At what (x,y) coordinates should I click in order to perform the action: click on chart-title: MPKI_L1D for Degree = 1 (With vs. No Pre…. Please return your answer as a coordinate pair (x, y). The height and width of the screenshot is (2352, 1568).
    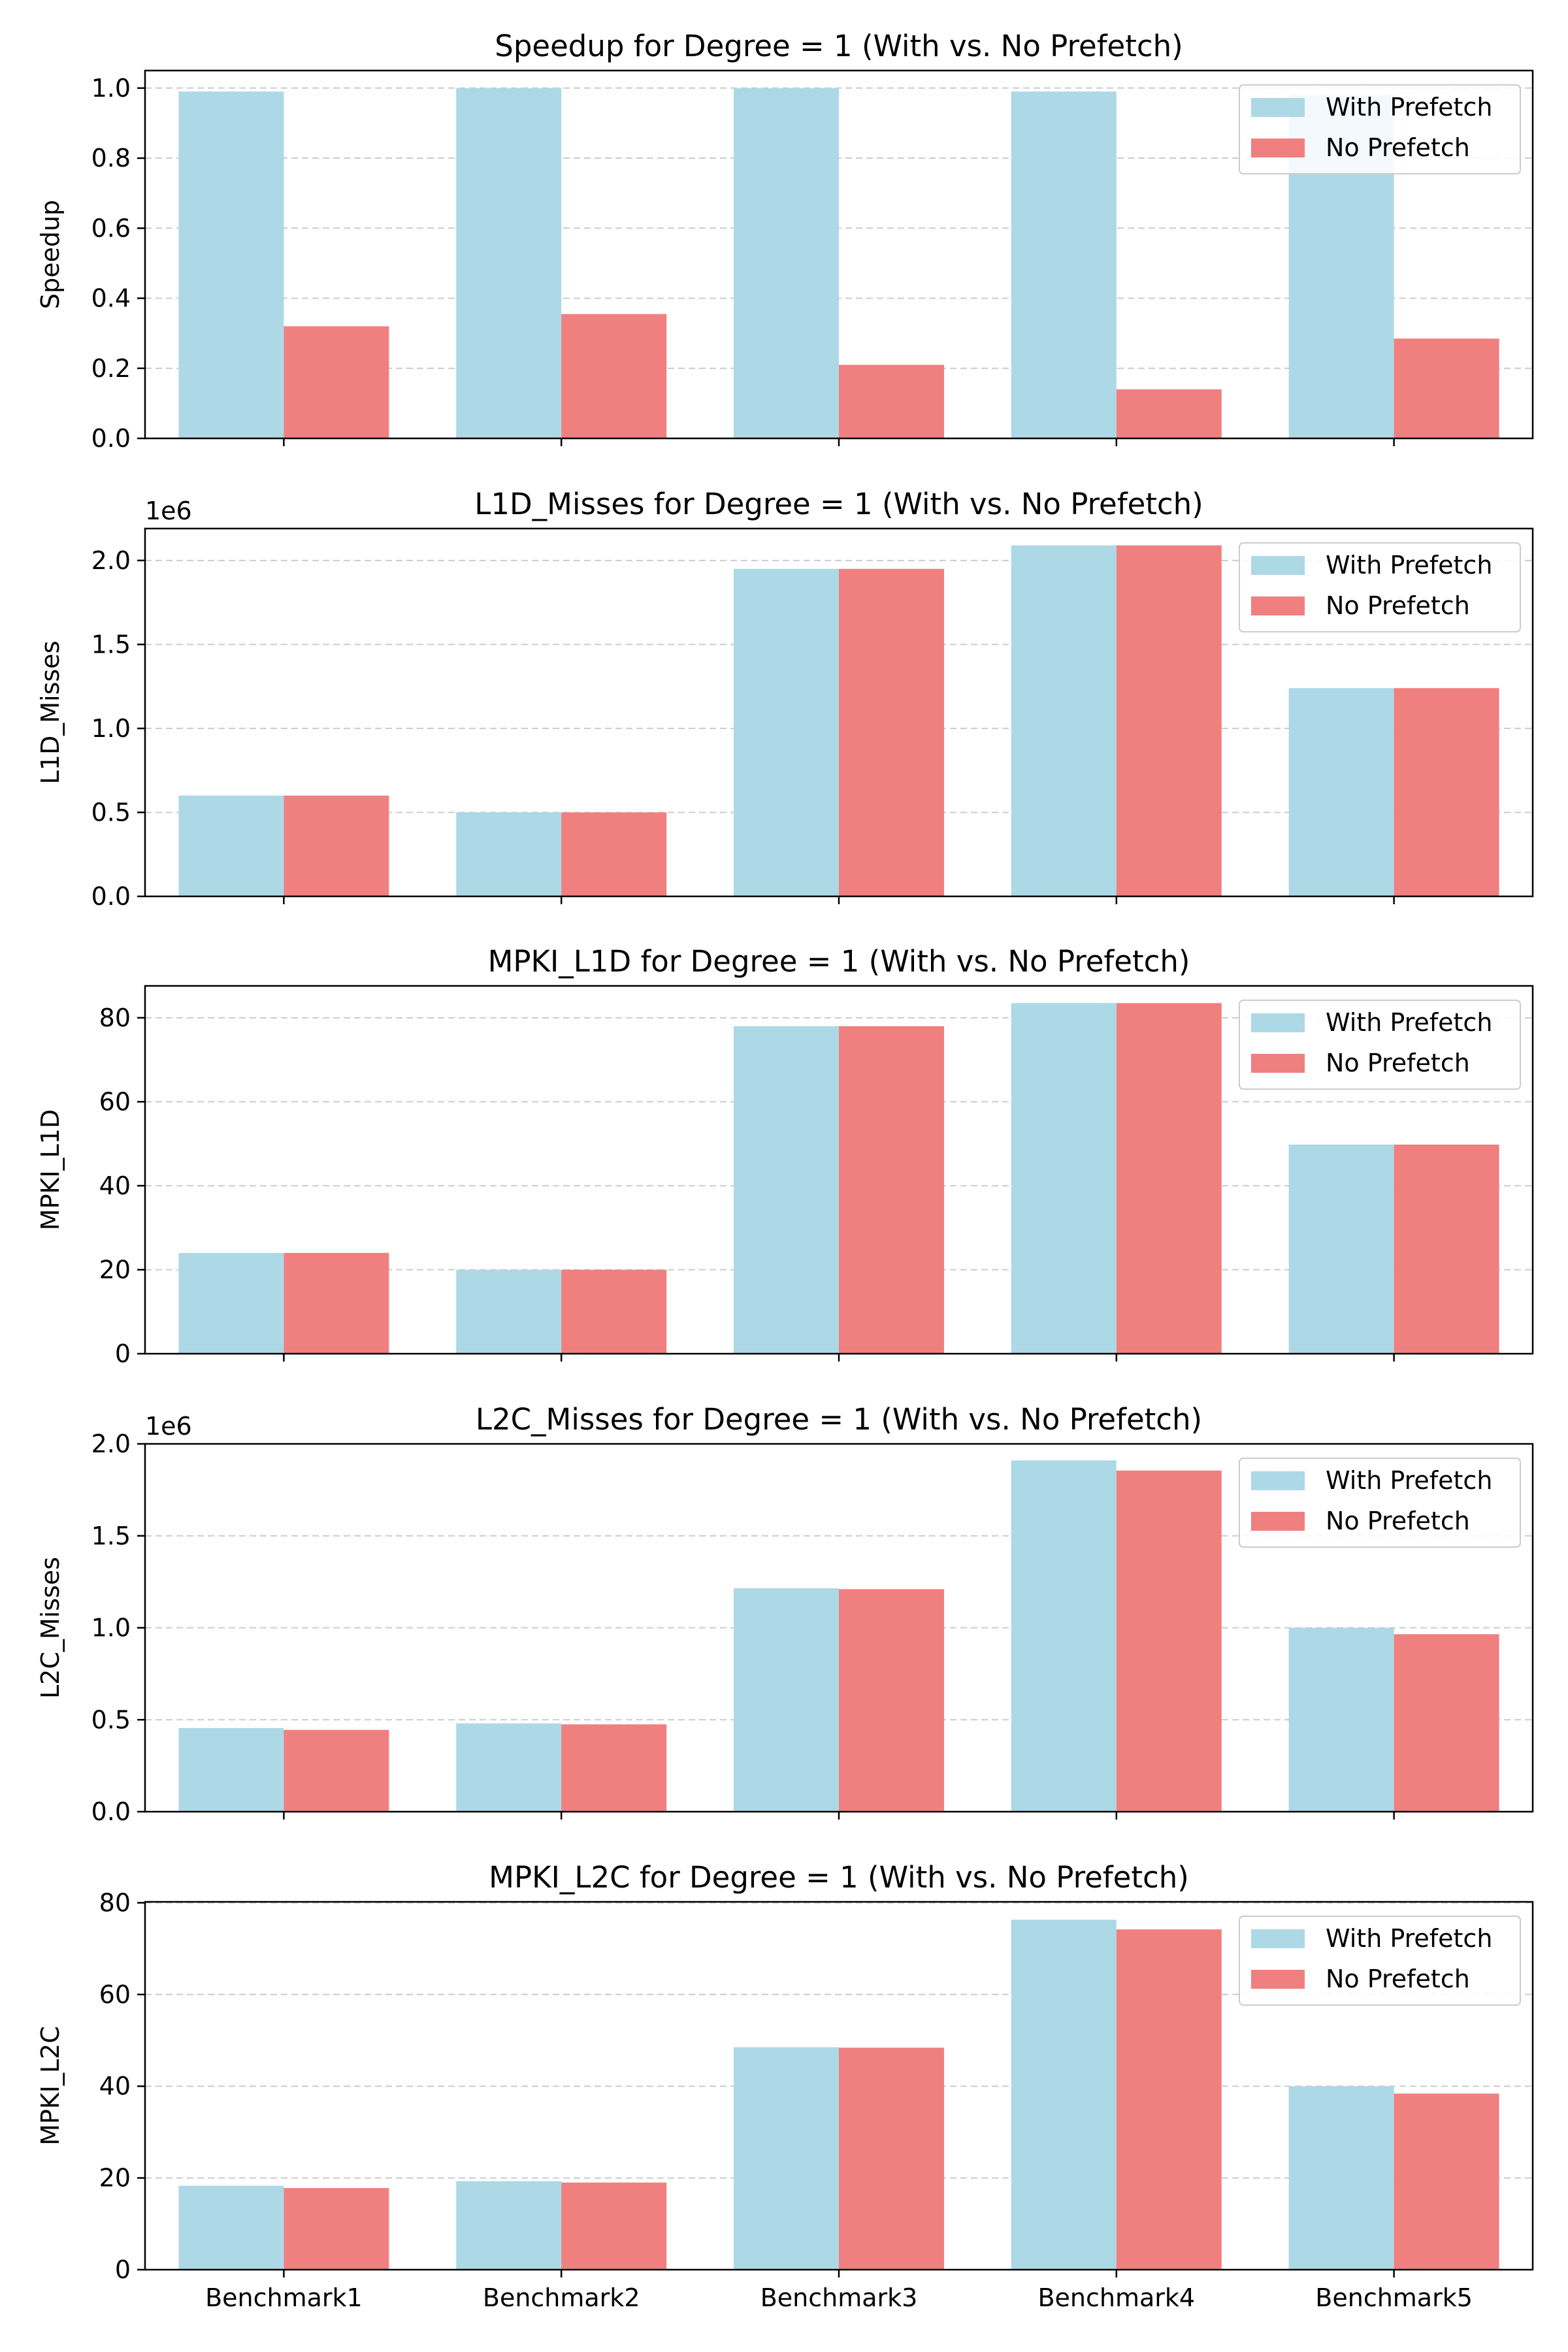
    Looking at the image, I should click on (839, 961).